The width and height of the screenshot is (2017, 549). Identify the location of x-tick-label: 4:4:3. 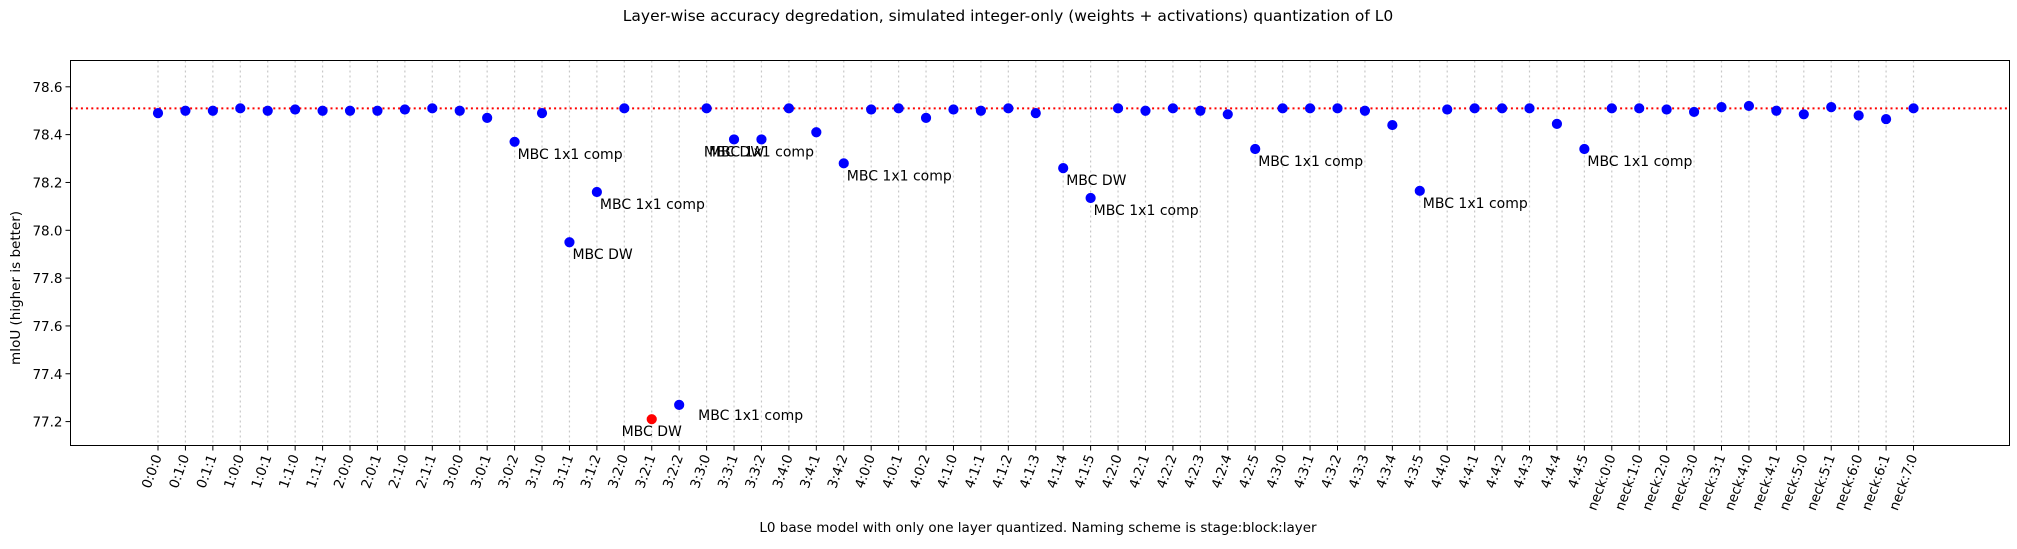
(1523, 471).